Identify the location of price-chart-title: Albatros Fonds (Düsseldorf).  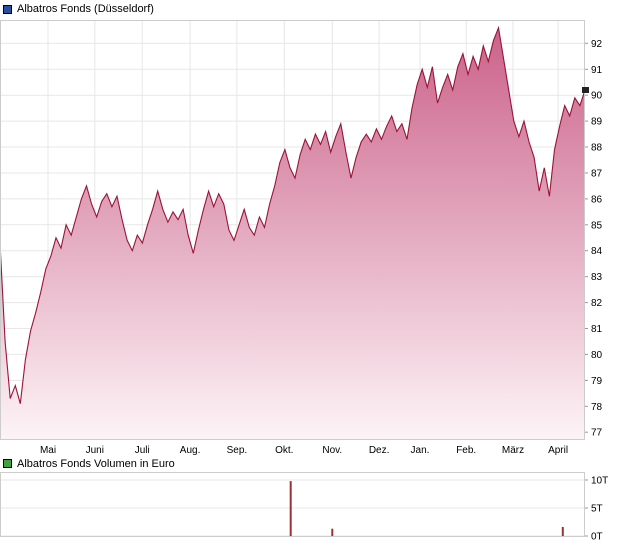
(85, 9).